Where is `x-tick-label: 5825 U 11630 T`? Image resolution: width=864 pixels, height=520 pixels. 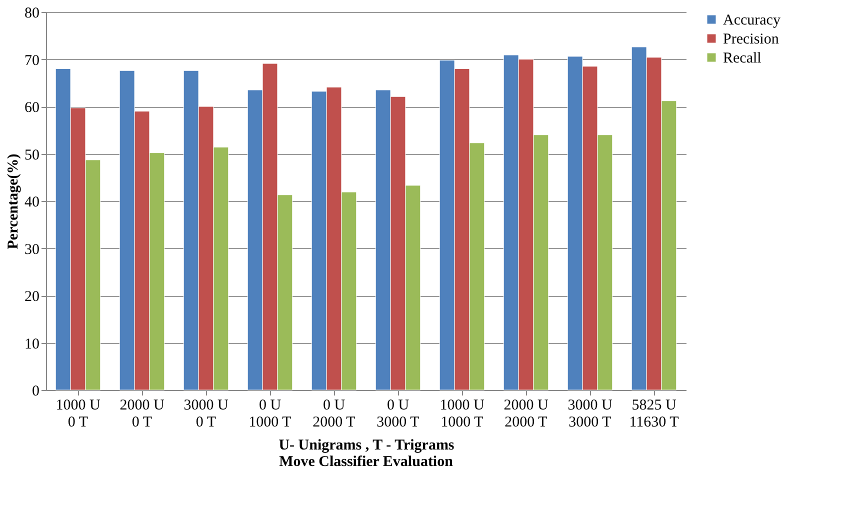
x-tick-label: 5825 U 11630 T is located at coordinates (654, 414).